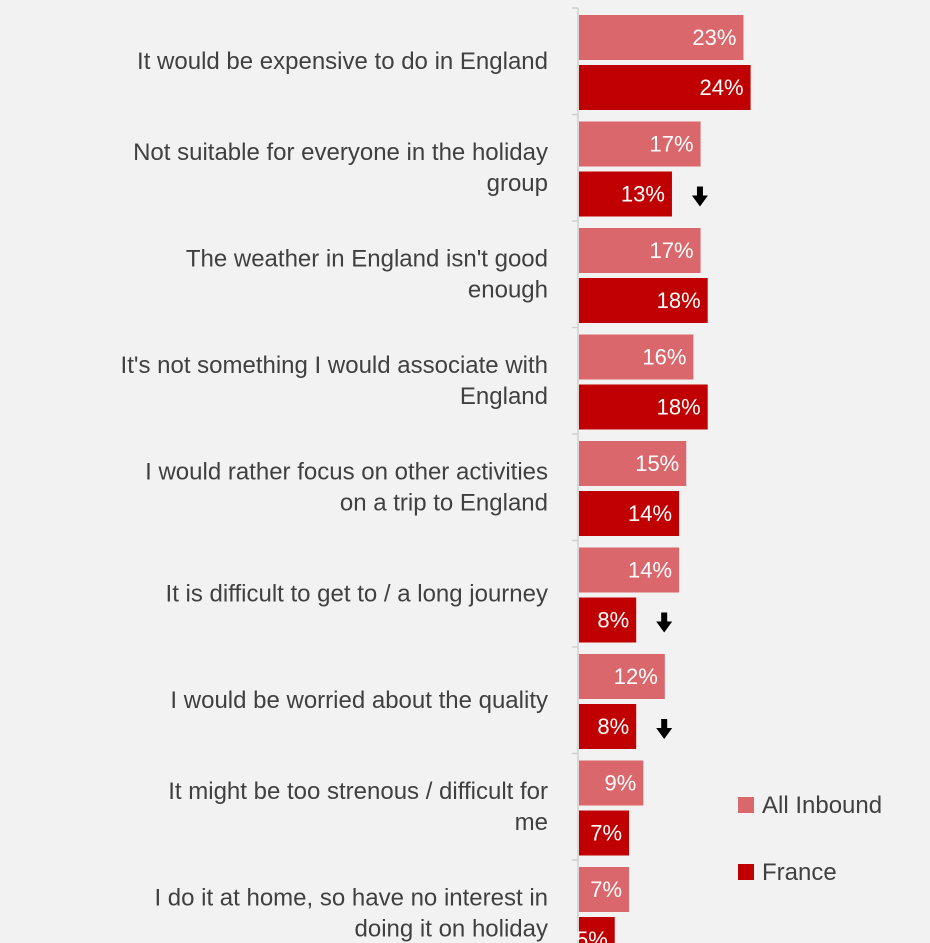  What do you see at coordinates (714, 37) in the screenshot?
I see `data-label: 23%` at bounding box center [714, 37].